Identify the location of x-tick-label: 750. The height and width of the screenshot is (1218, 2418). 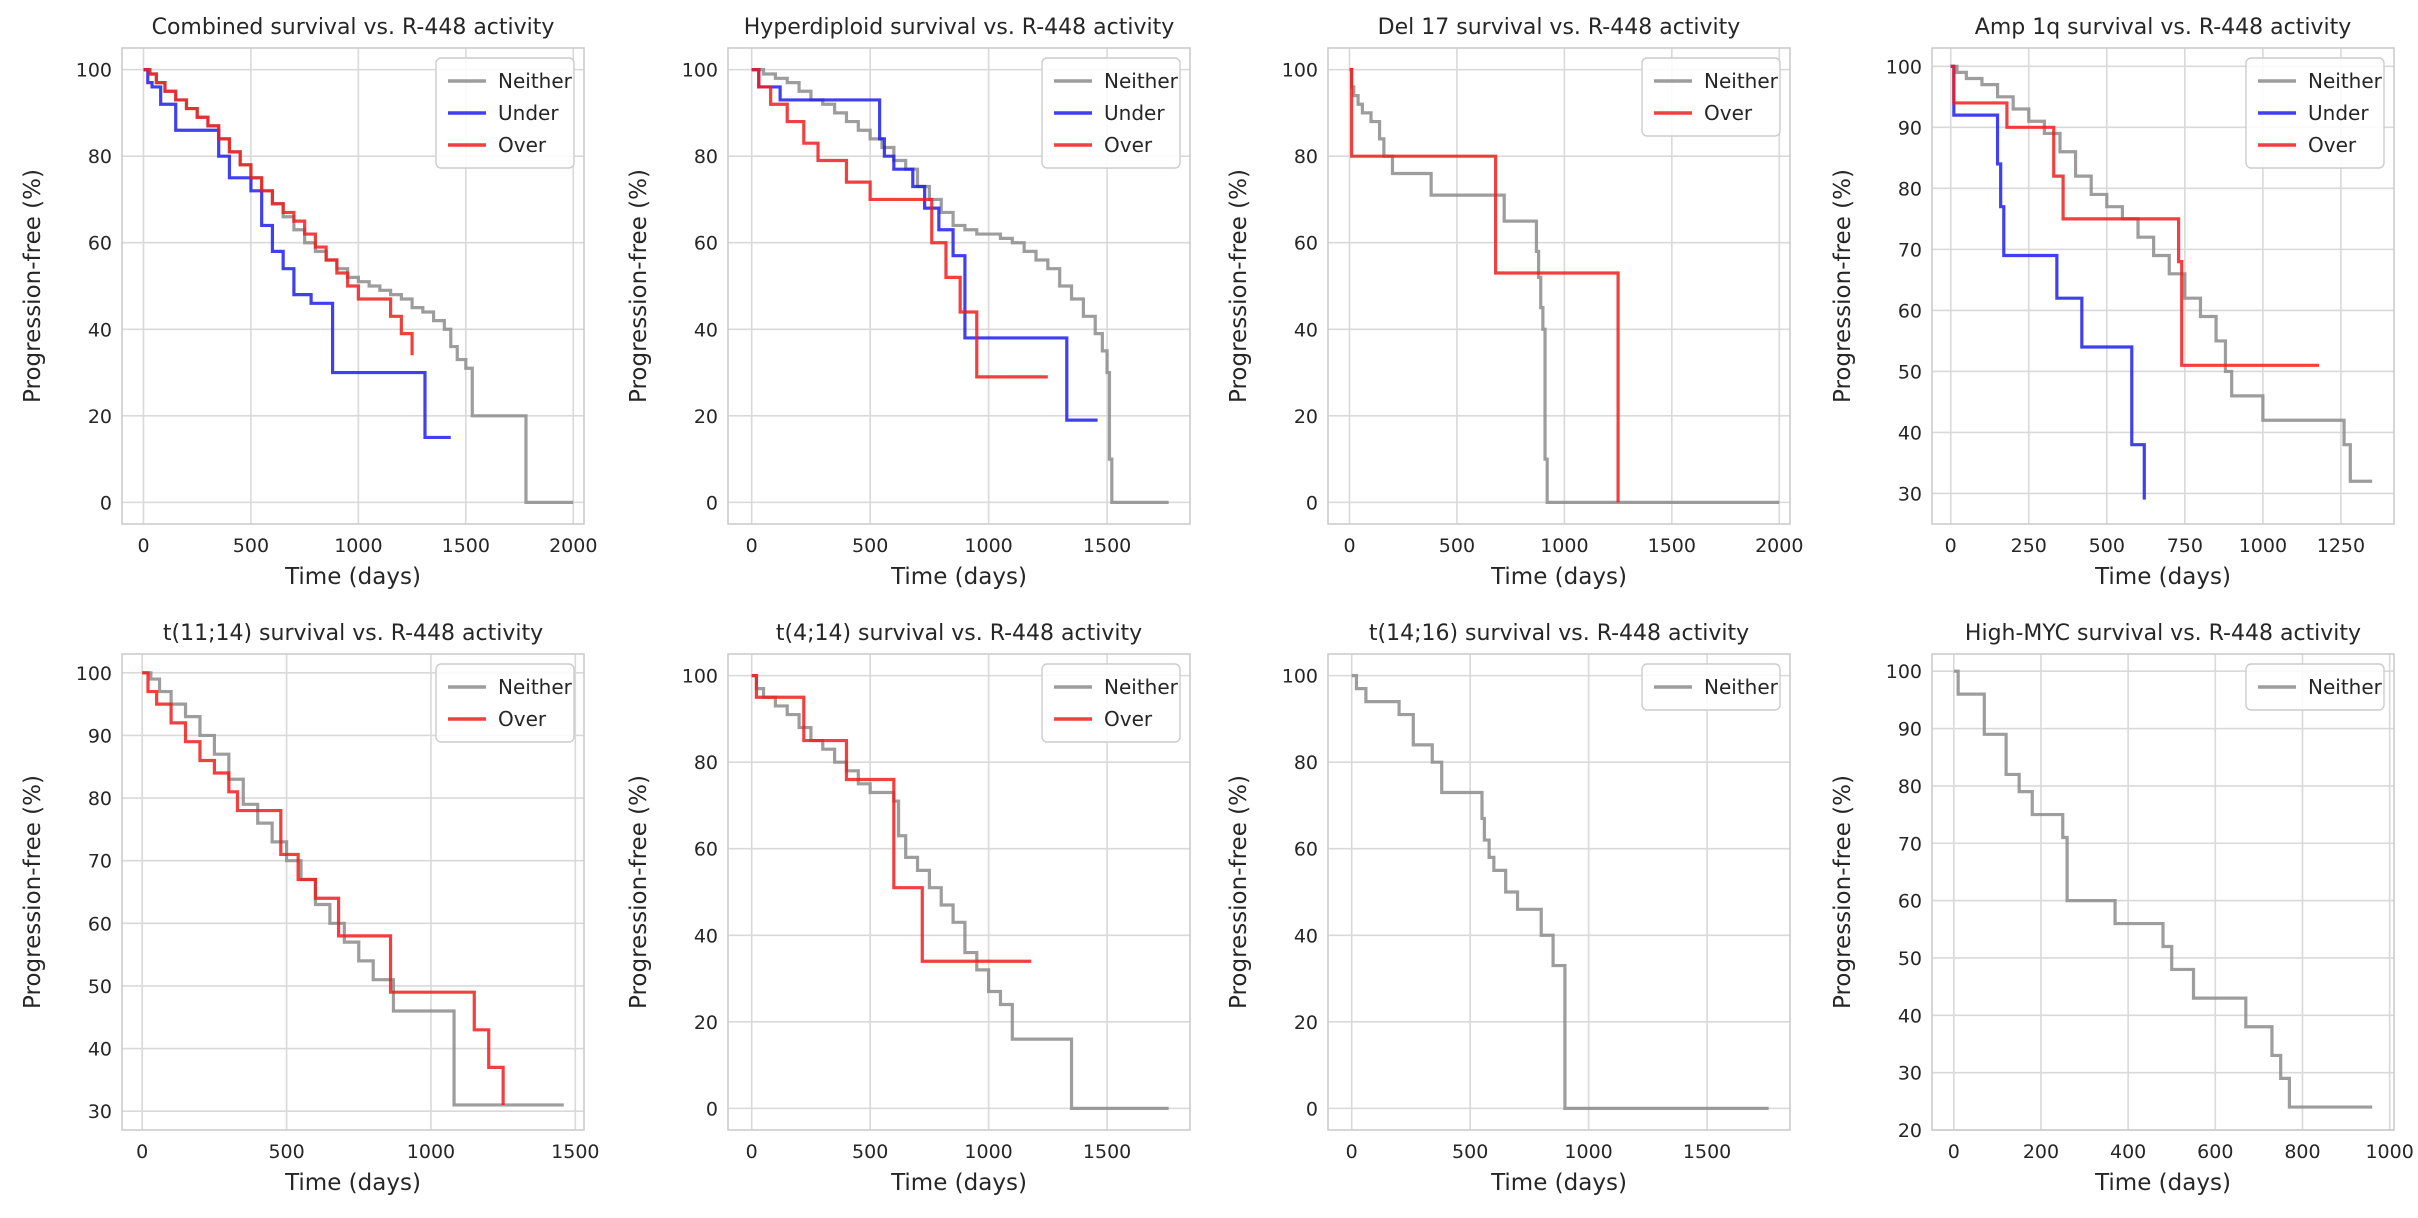
(2185, 546).